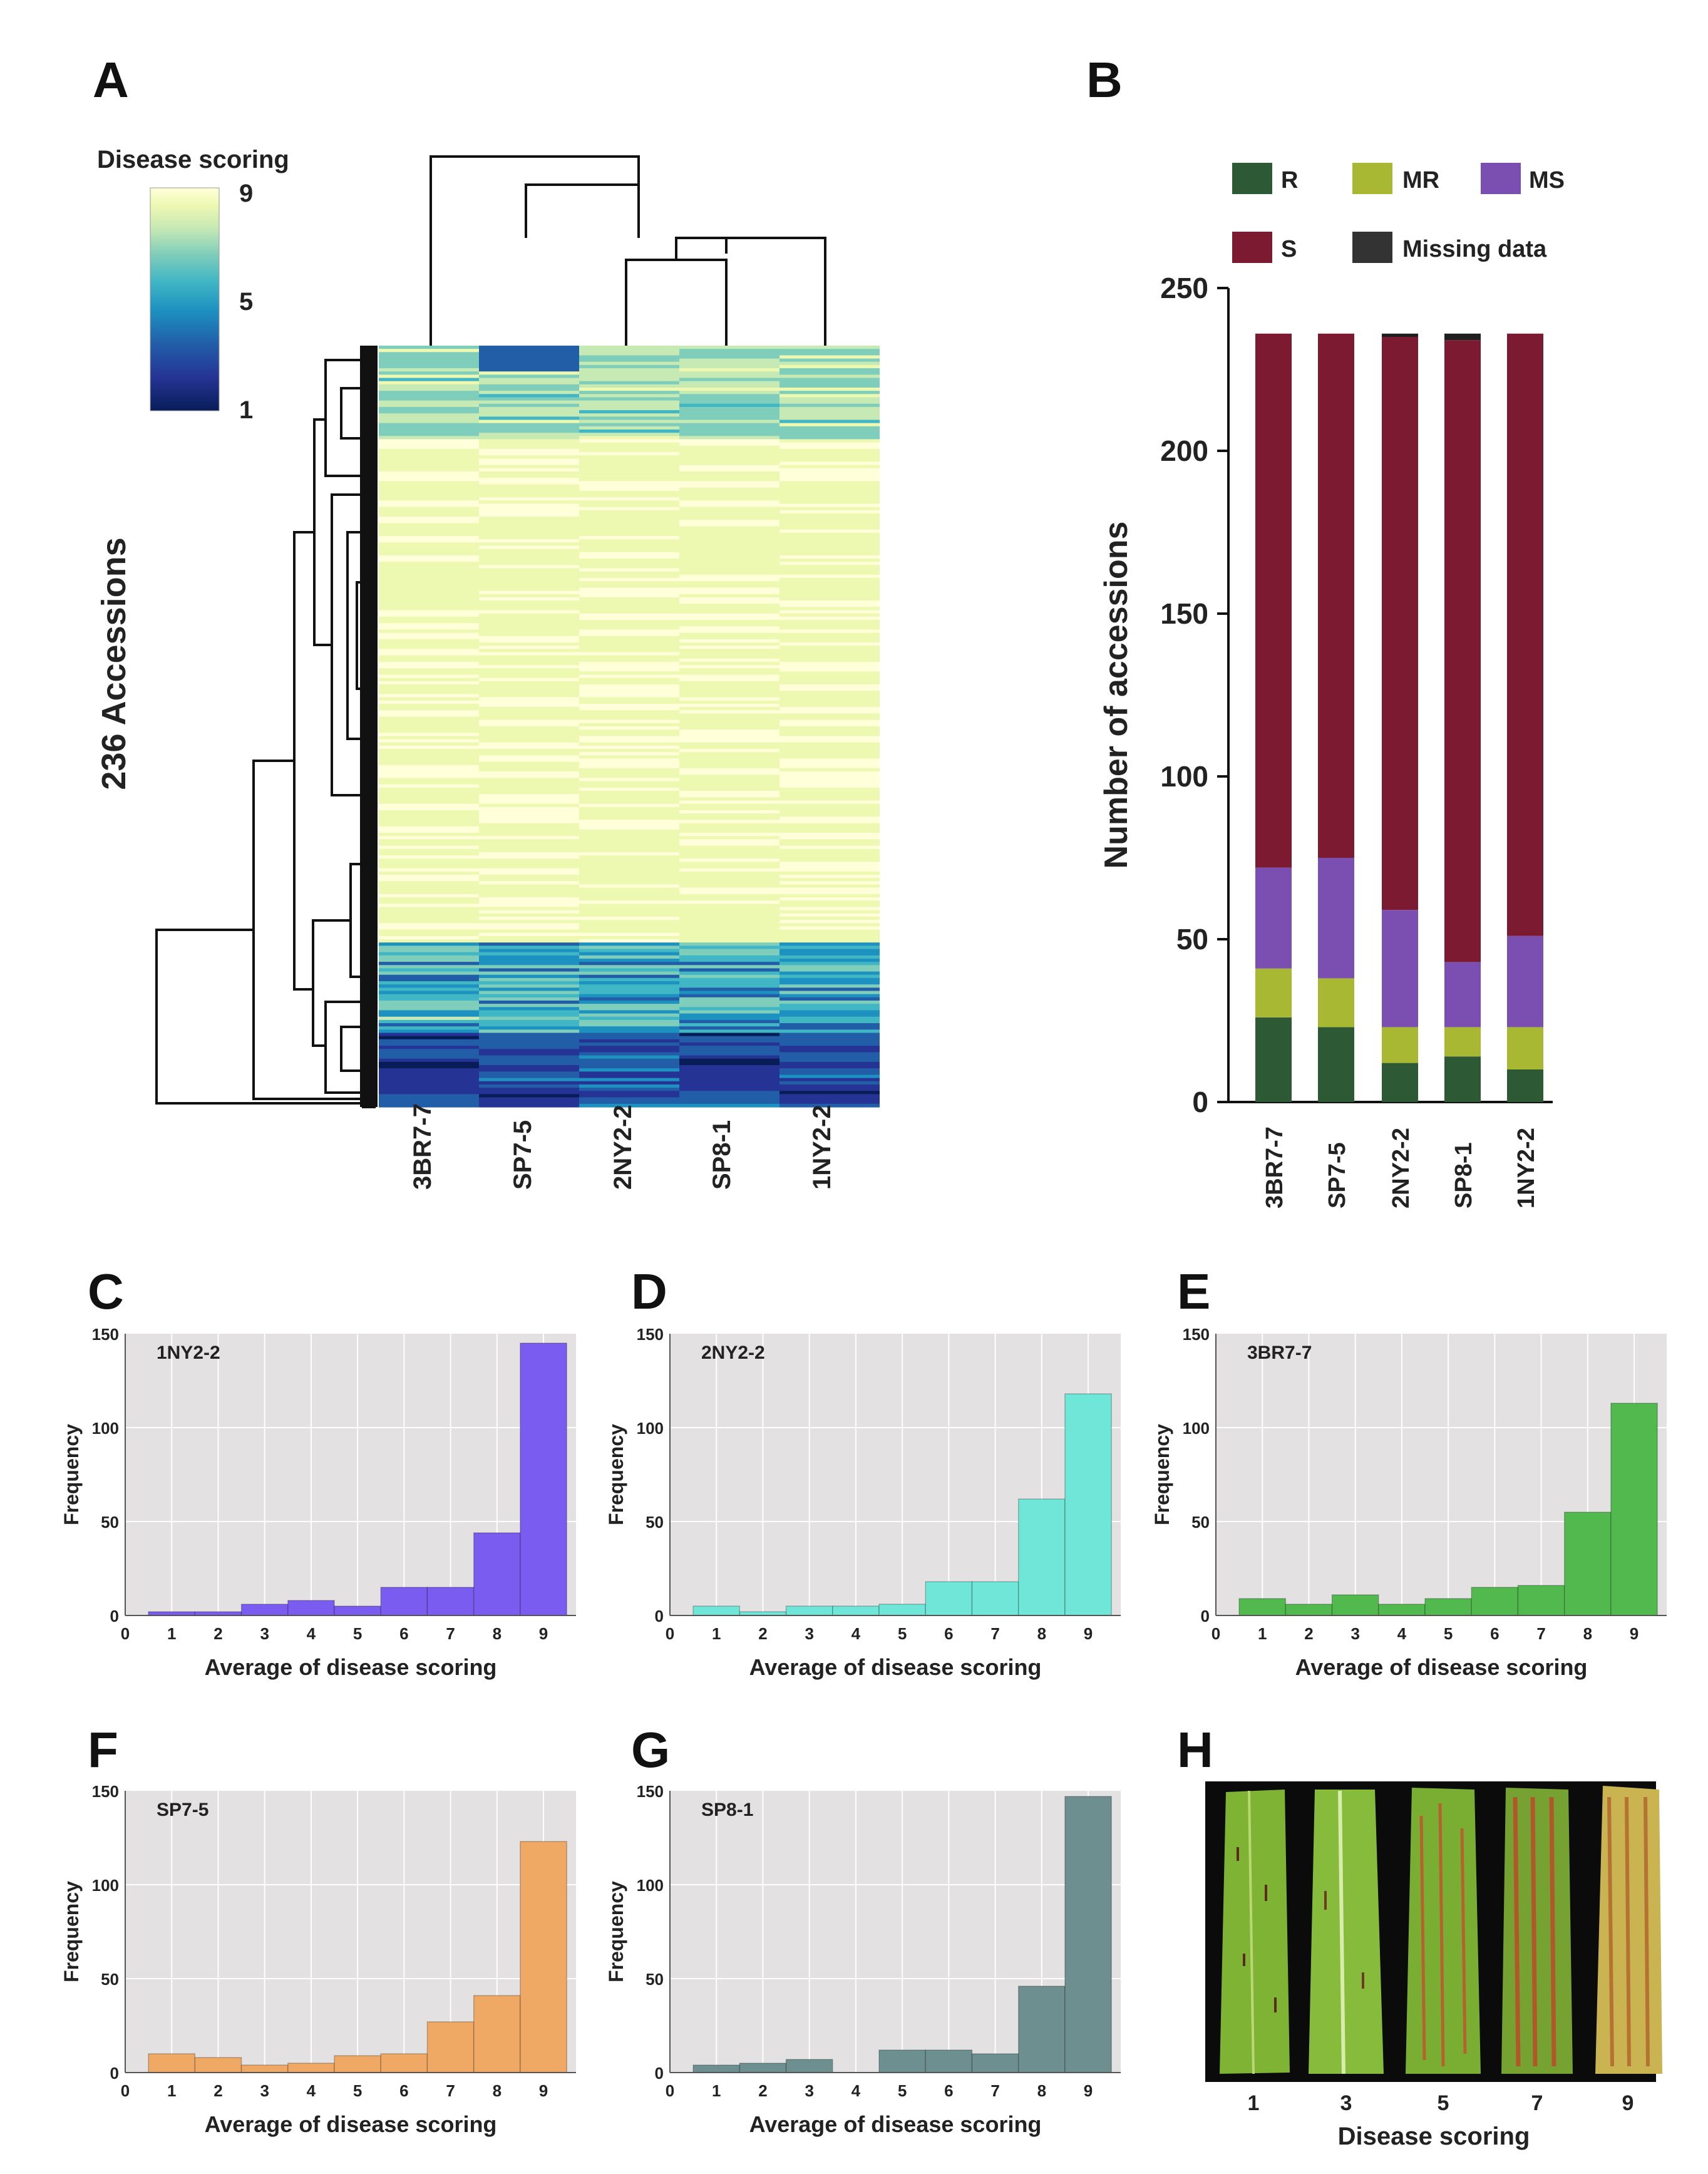  Describe the element at coordinates (1273, 1059) in the screenshot. I see `bar-segment-r` at that location.